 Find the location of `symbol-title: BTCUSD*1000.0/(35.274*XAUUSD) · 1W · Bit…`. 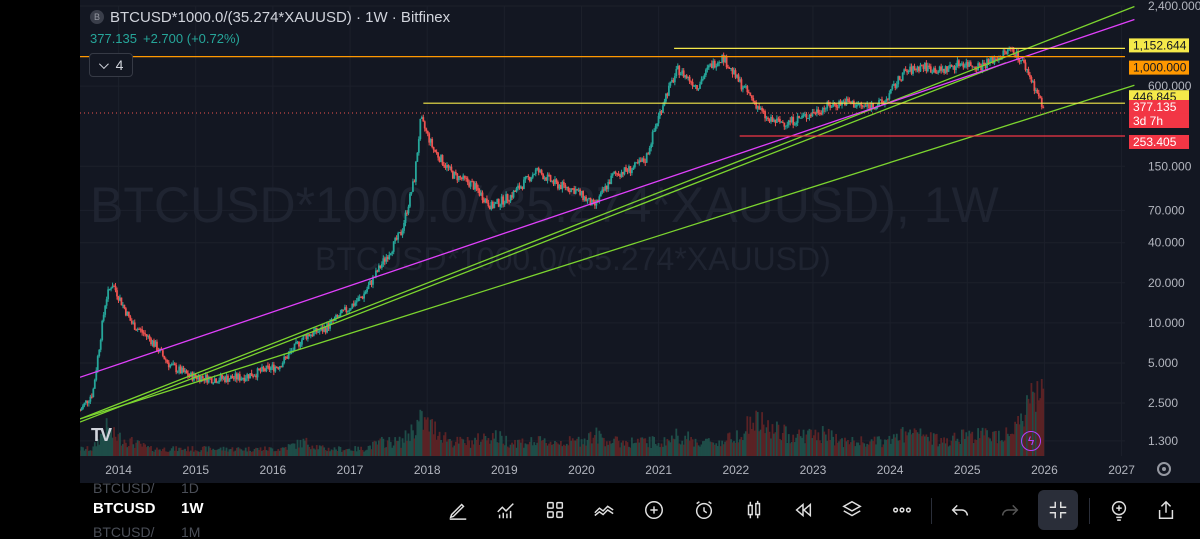

symbol-title: BTCUSD*1000.0/(35.274*XAUUSD) · 1W · Bit… is located at coordinates (280, 17).